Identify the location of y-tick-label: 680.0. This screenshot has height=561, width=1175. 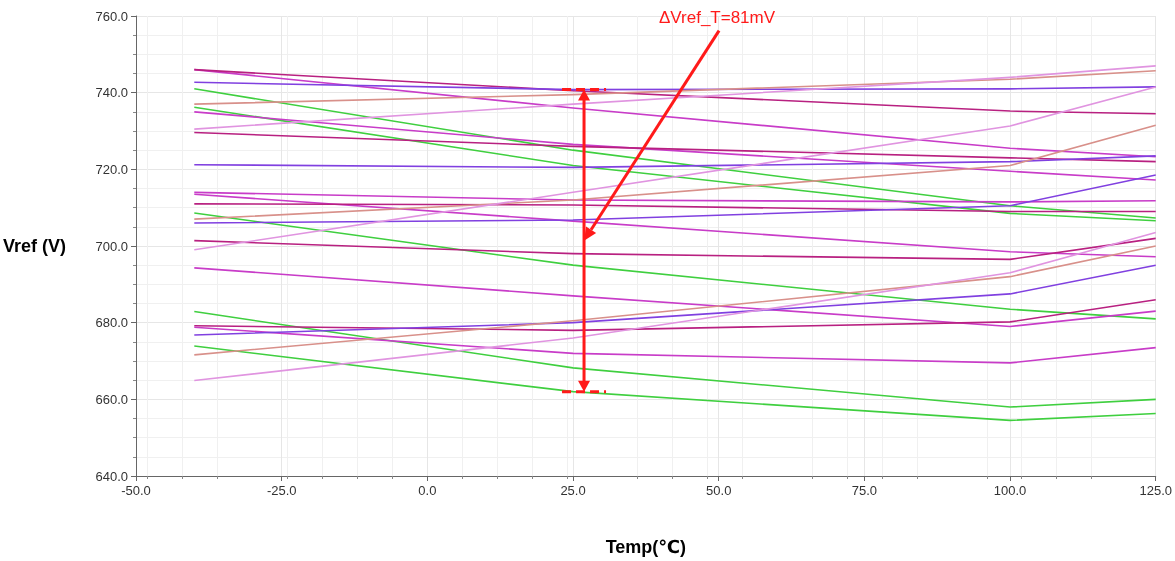
(112, 323).